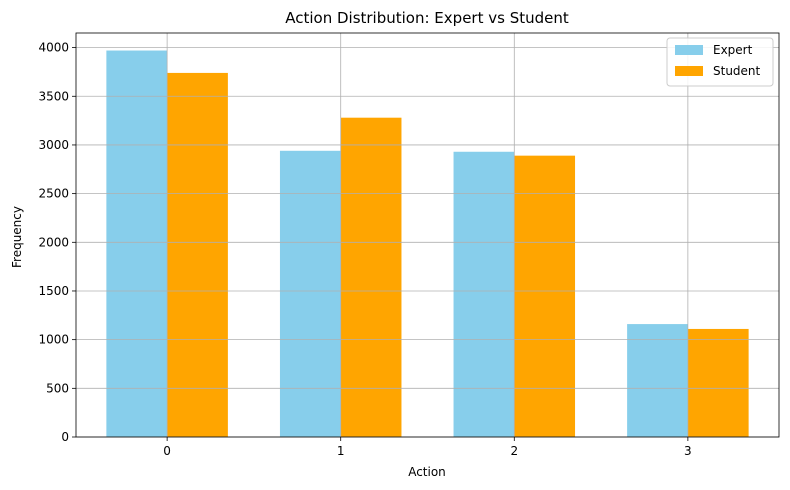  Describe the element at coordinates (57, 388) in the screenshot. I see `y-tick-label: 500` at that location.